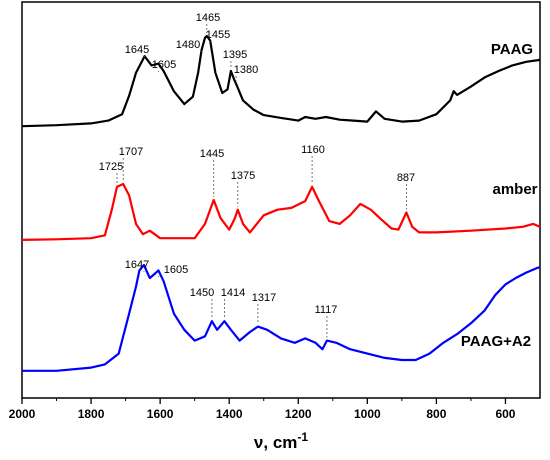 The image size is (550, 460). What do you see at coordinates (514, 189) in the screenshot?
I see `series-label: amber` at bounding box center [514, 189].